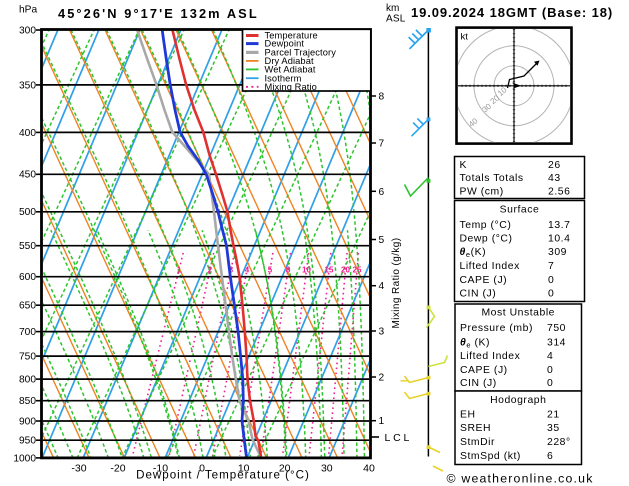 The height and width of the screenshot is (486, 629). I want to click on svg-text: © weatheronline.co.uk, so click(520, 479).